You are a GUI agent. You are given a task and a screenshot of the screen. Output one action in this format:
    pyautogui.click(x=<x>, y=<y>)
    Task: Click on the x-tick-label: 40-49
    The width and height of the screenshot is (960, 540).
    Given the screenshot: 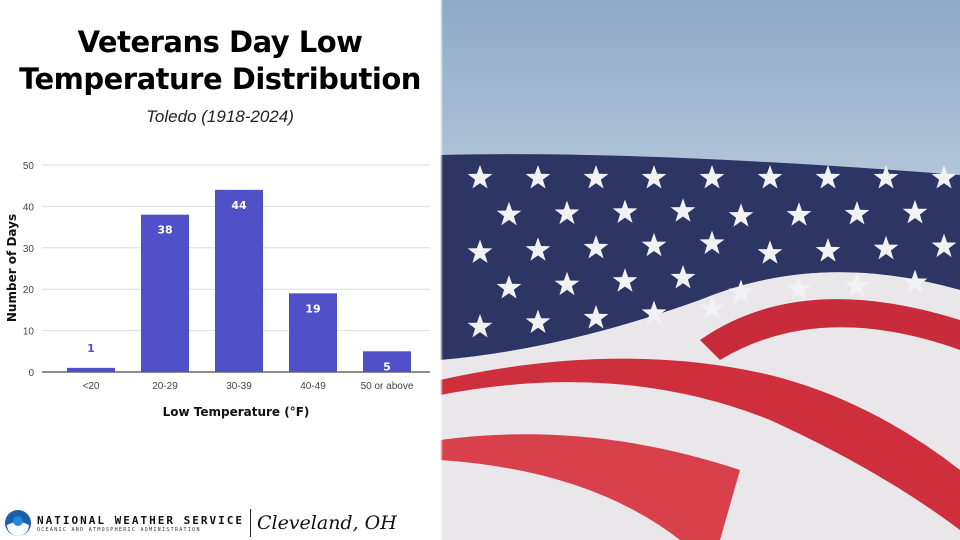 What is the action you would take?
    pyautogui.click(x=313, y=386)
    